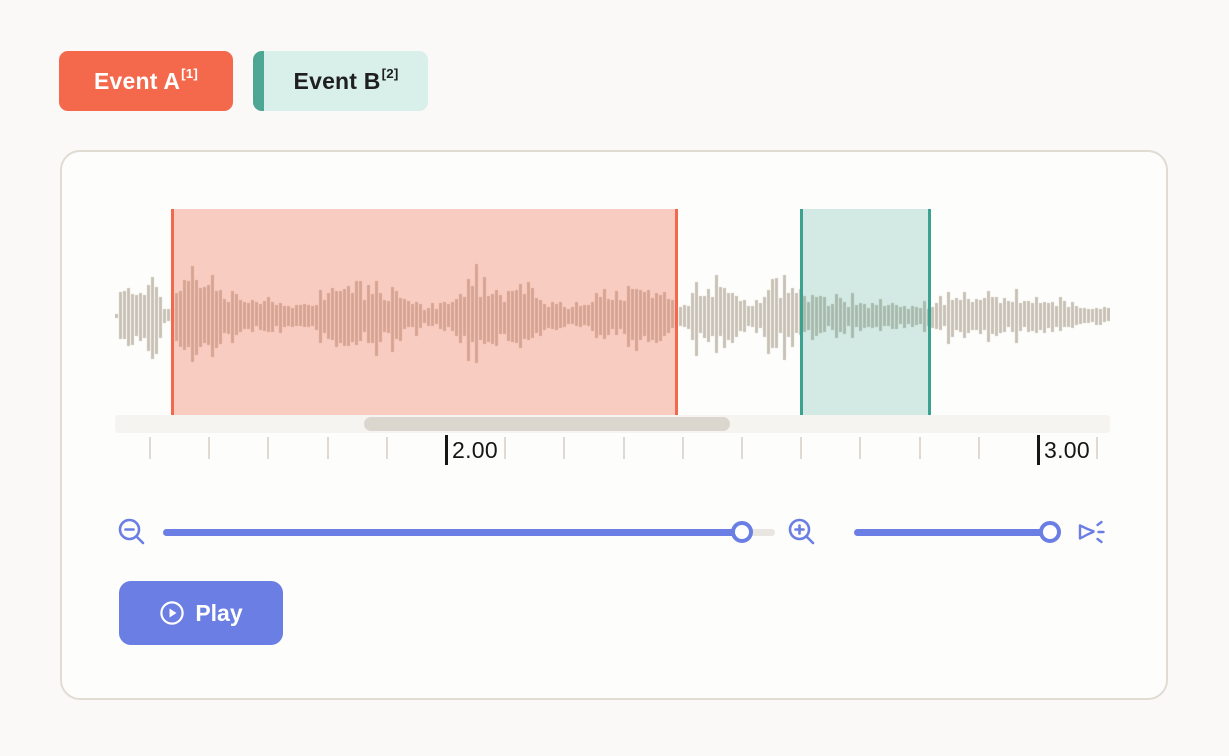 The image size is (1229, 756). What do you see at coordinates (1050, 532) in the screenshot?
I see `volume-slider-handle` at bounding box center [1050, 532].